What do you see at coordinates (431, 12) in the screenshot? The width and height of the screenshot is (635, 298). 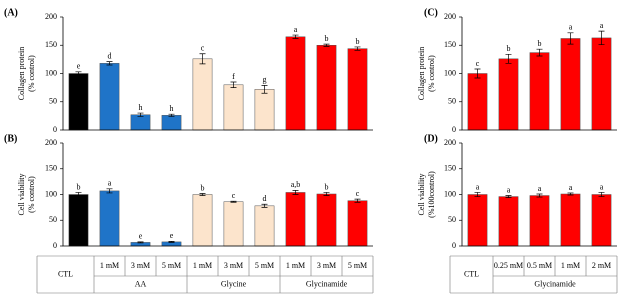 I see `panel-label: (C)` at bounding box center [431, 12].